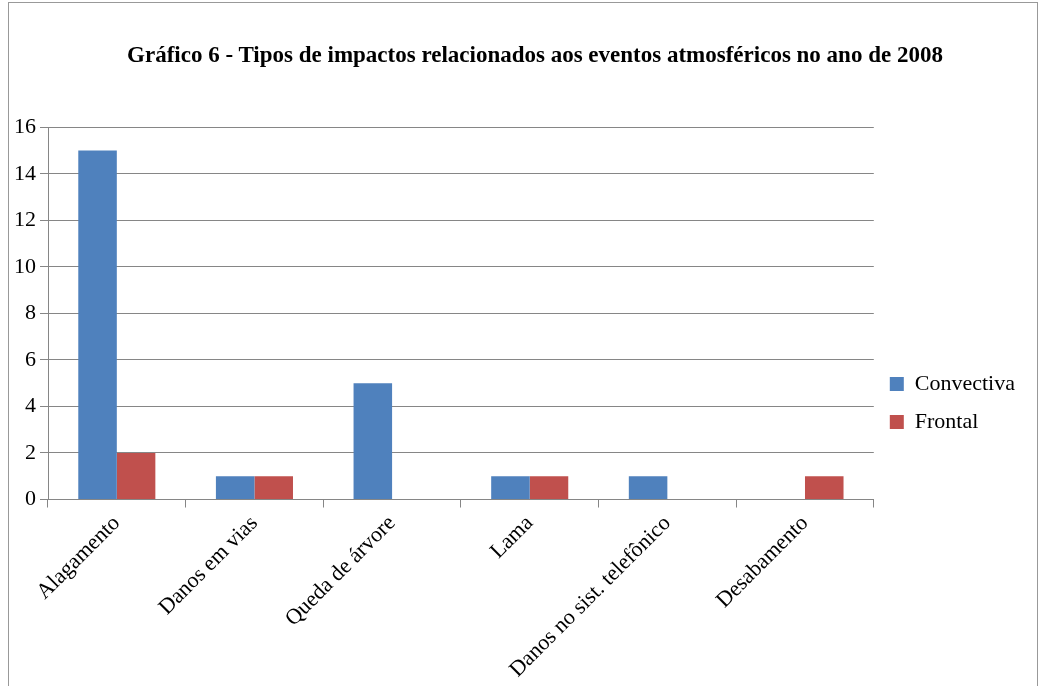 The image size is (1043, 686). I want to click on y-tick-label: 16, so click(25, 125).